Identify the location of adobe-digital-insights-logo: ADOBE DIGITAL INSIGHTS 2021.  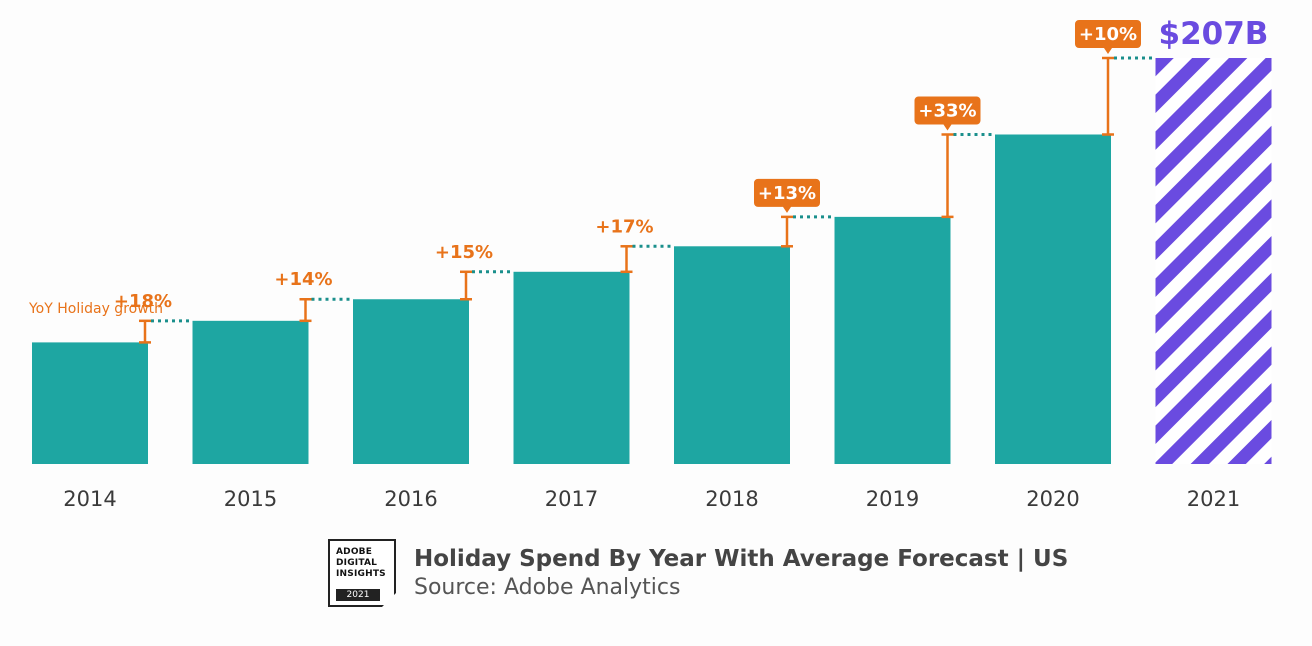
(362, 573).